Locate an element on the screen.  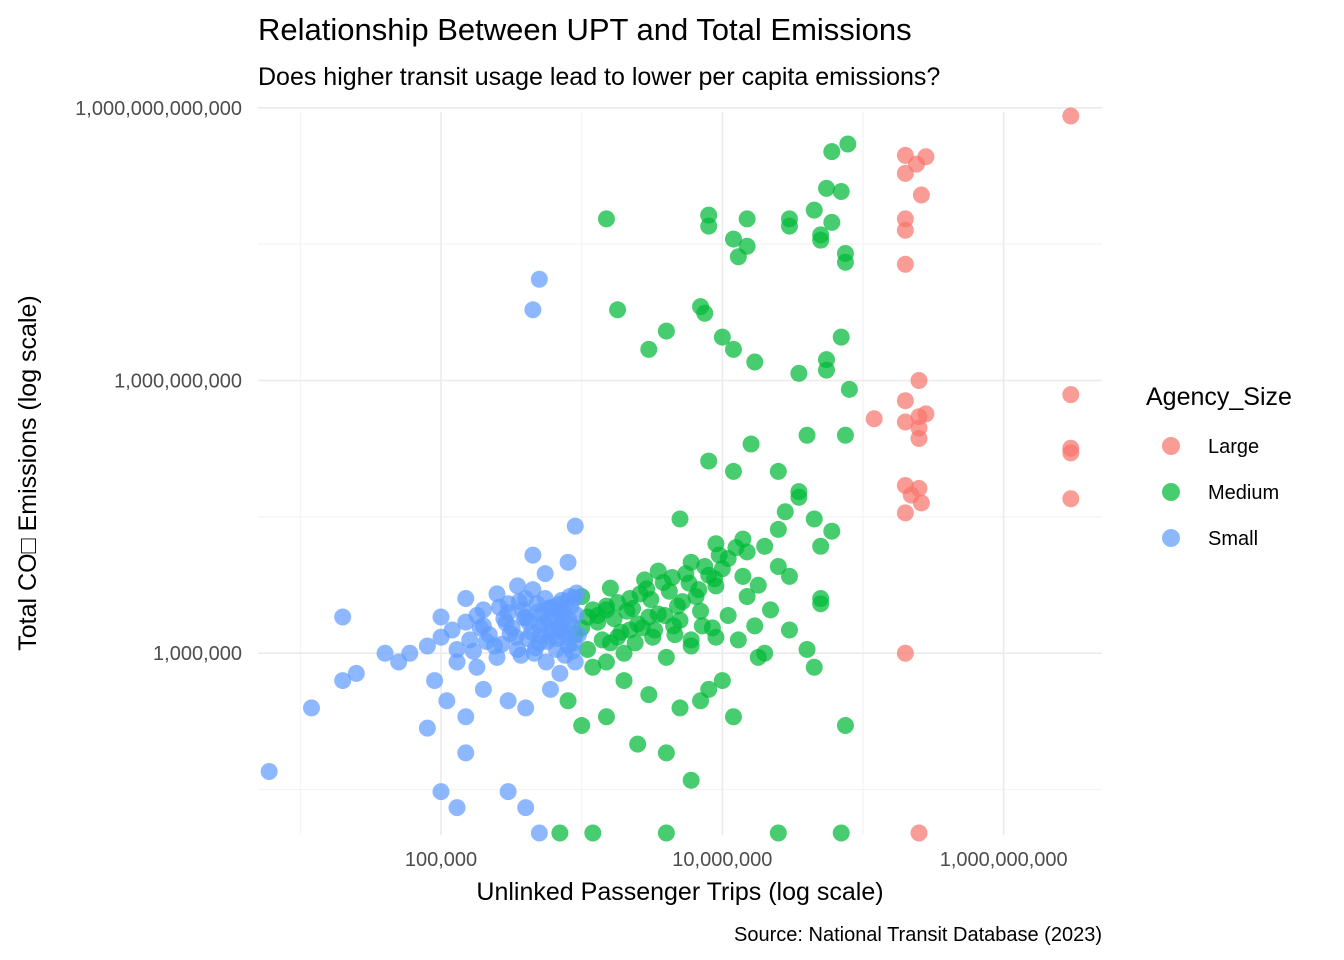
y-tick-label: 1,000,000,000 is located at coordinates (178, 382).